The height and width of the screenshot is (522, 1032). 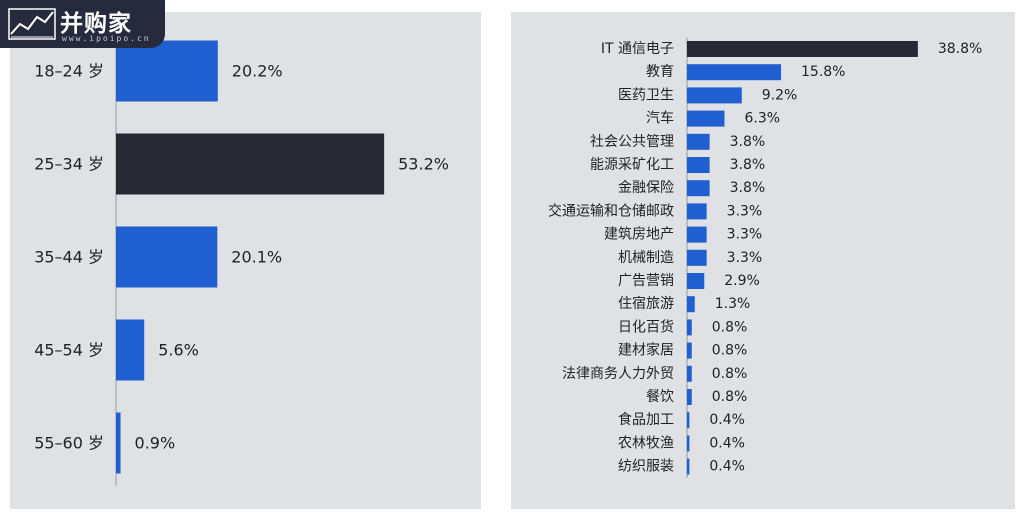 I want to click on category-label: 45–54 岁, so click(x=69, y=350).